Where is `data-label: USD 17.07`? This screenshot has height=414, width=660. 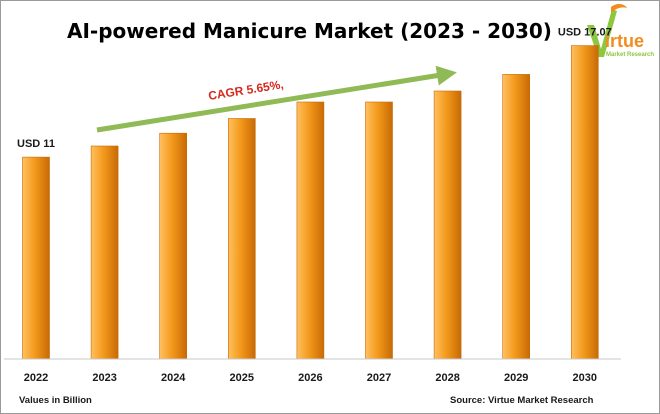
data-label: USD 17.07 is located at coordinates (585, 33).